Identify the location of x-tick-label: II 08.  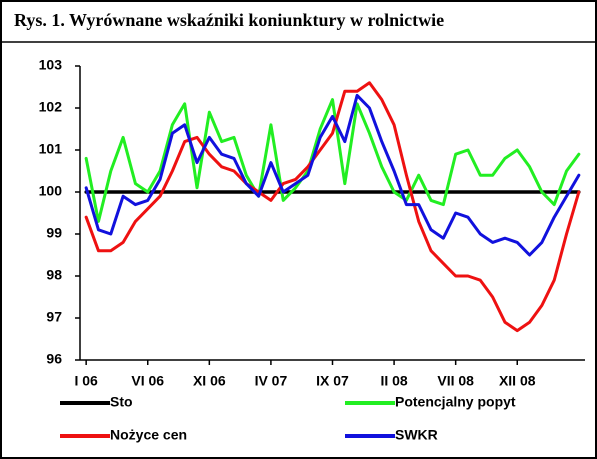
(393, 381).